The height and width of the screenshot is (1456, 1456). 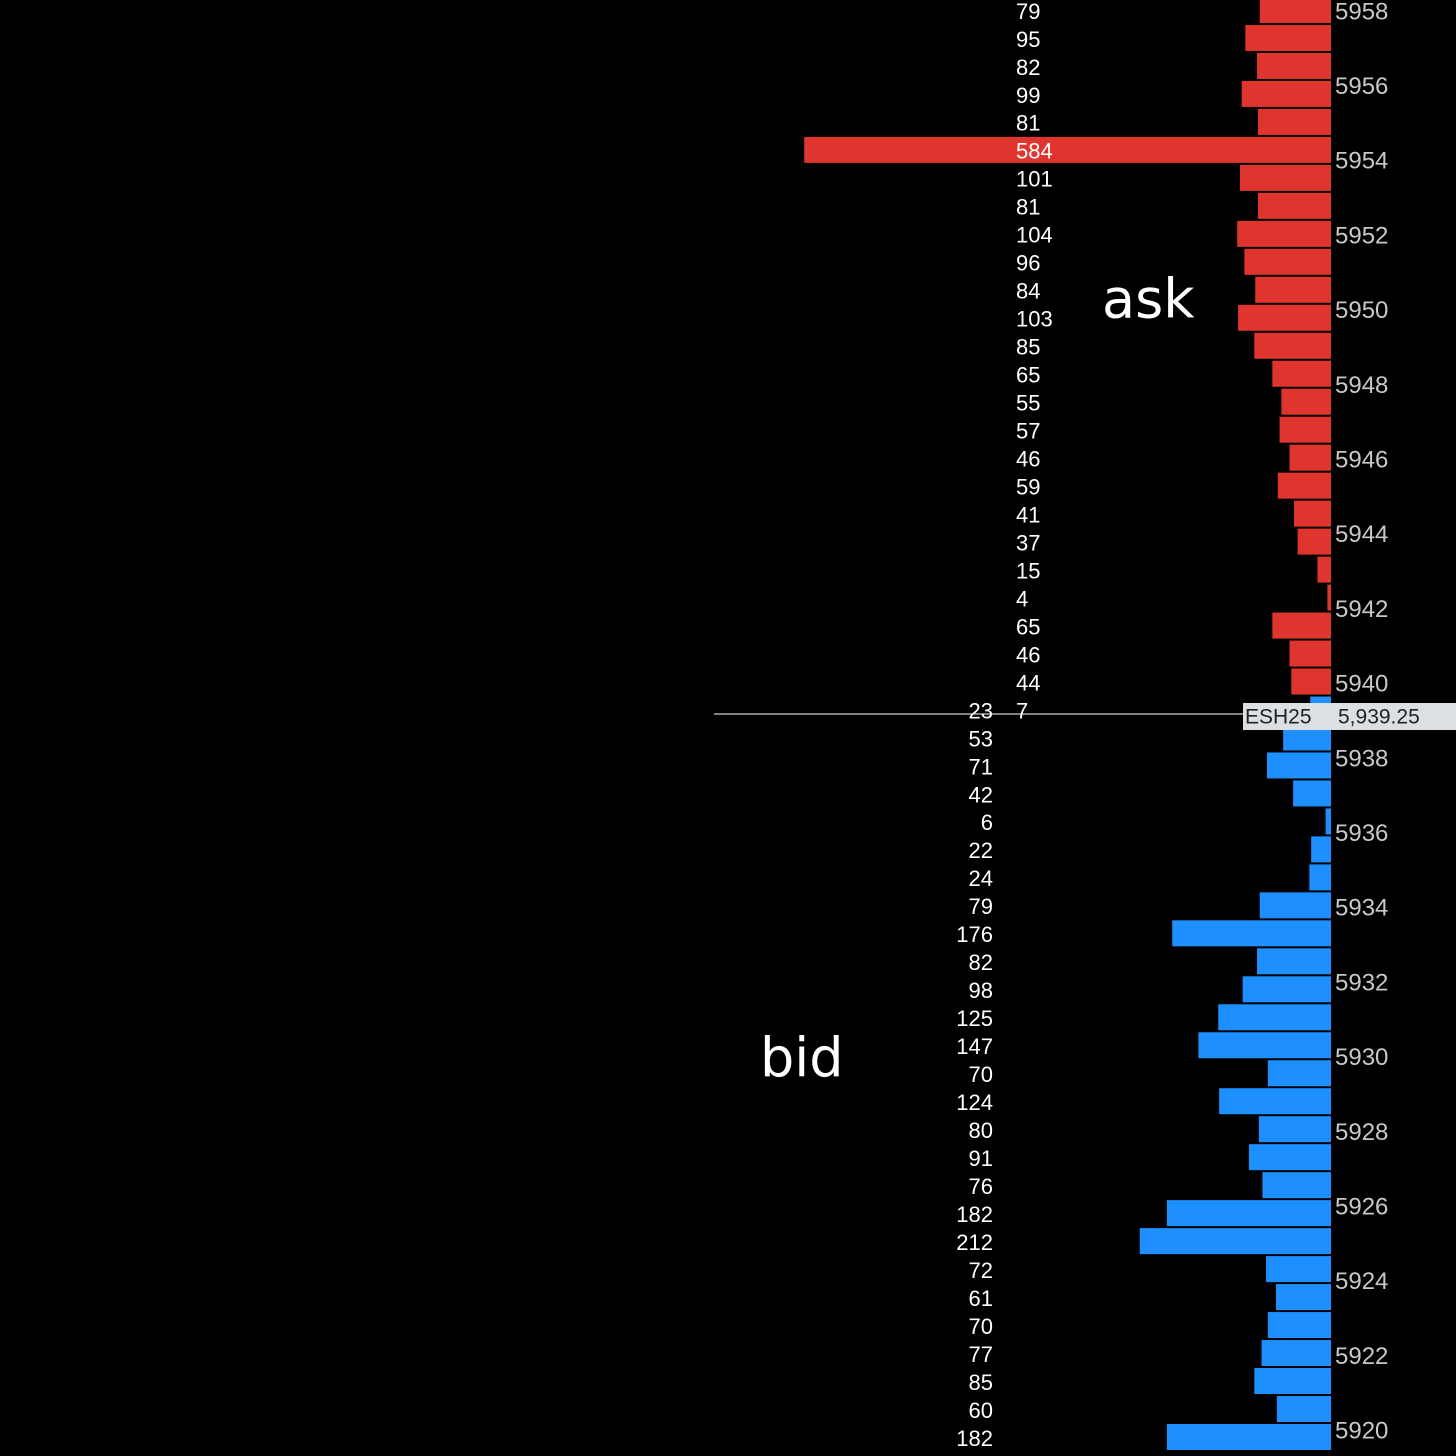 What do you see at coordinates (1034, 319) in the screenshot?
I see `ask-size: 103` at bounding box center [1034, 319].